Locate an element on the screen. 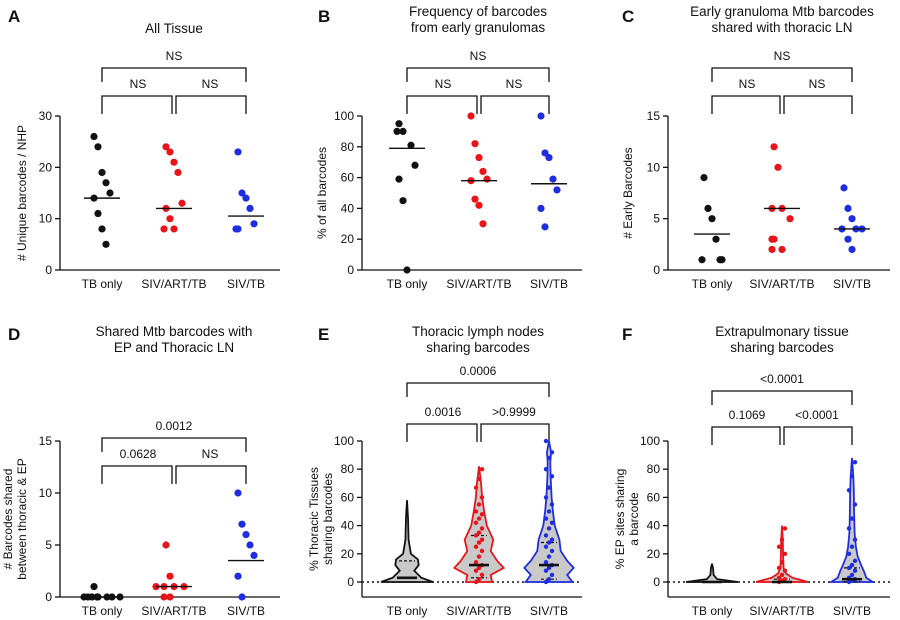  p-value-label: <0.0001 is located at coordinates (817, 415).